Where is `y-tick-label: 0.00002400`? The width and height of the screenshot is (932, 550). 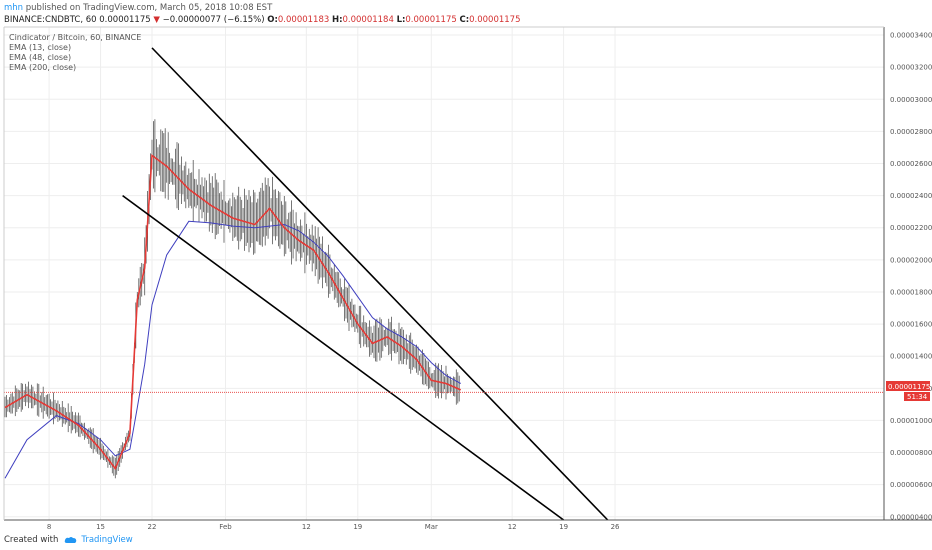 y-tick-label: 0.00002400 is located at coordinates (911, 196).